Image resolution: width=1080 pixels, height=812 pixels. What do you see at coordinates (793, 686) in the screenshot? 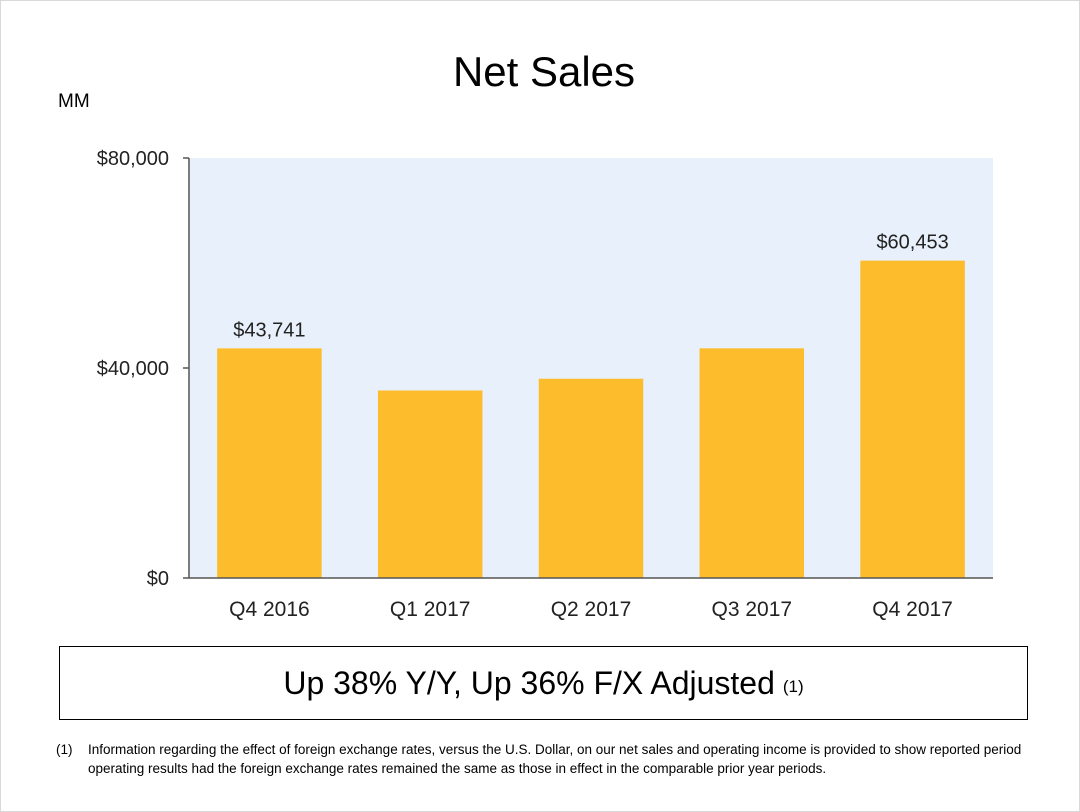
I see `callout-footnote-ref: (1)` at bounding box center [793, 686].